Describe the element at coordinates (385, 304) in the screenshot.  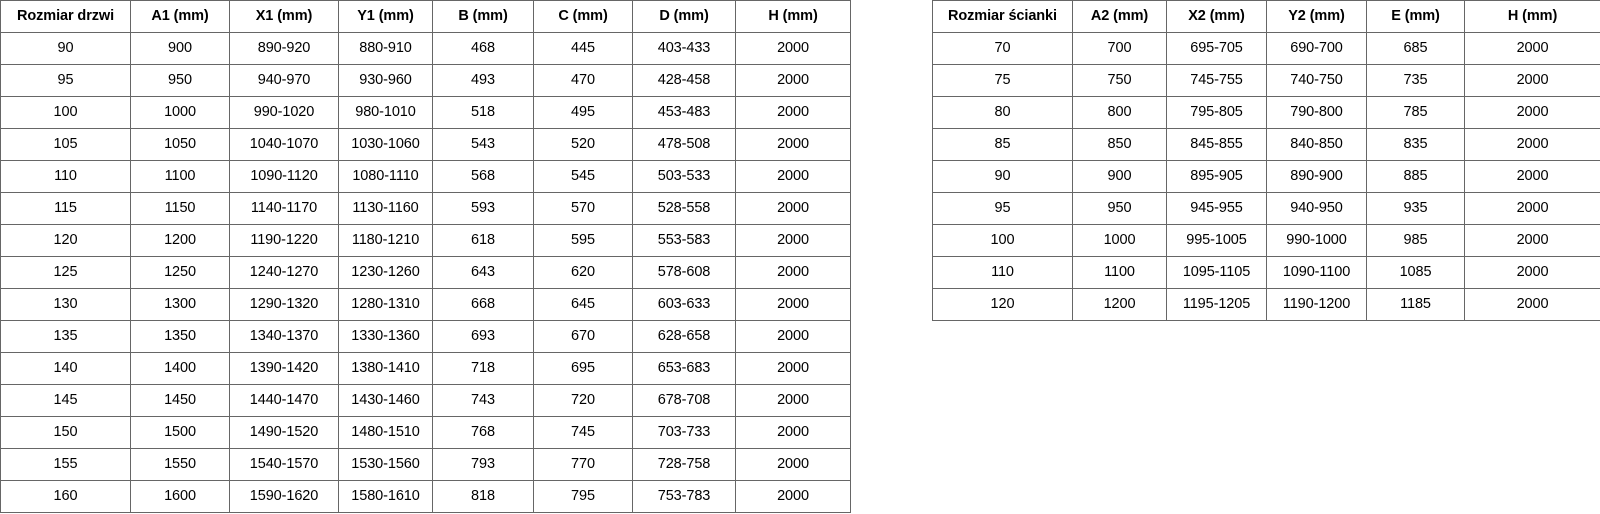
I see `cell: 1280-1310` at that location.